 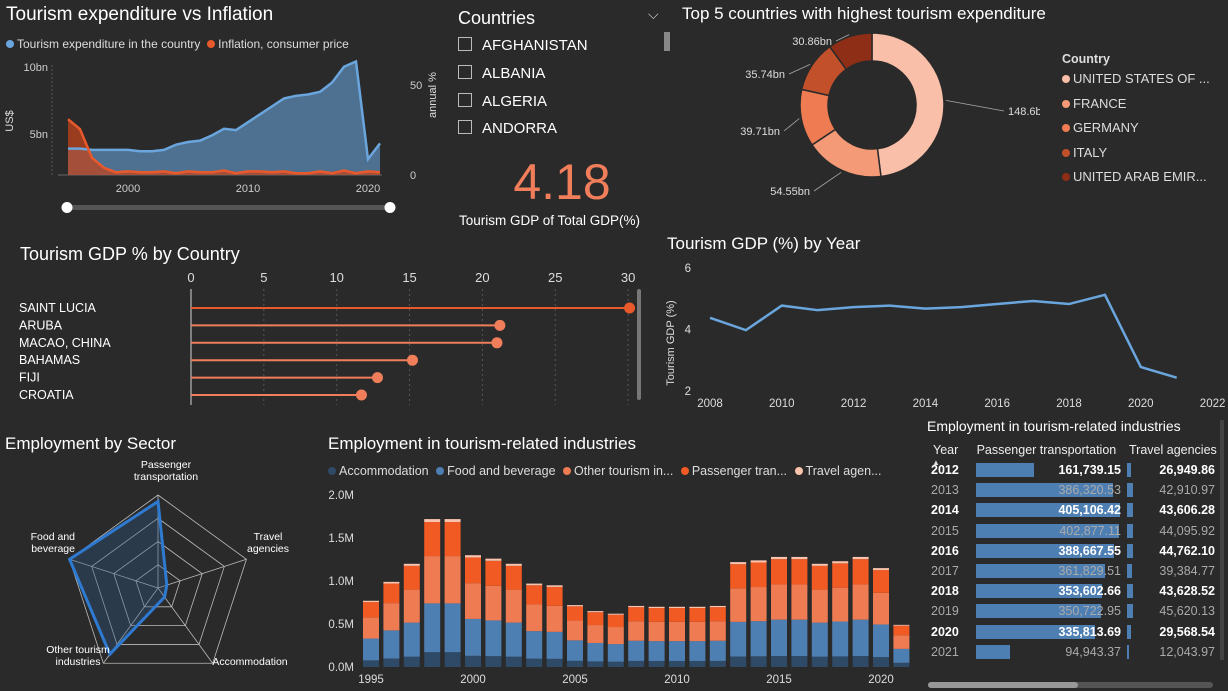 What do you see at coordinates (550, 220) in the screenshot?
I see `kpi-label: Tourism GDP of Total GDP(%)` at bounding box center [550, 220].